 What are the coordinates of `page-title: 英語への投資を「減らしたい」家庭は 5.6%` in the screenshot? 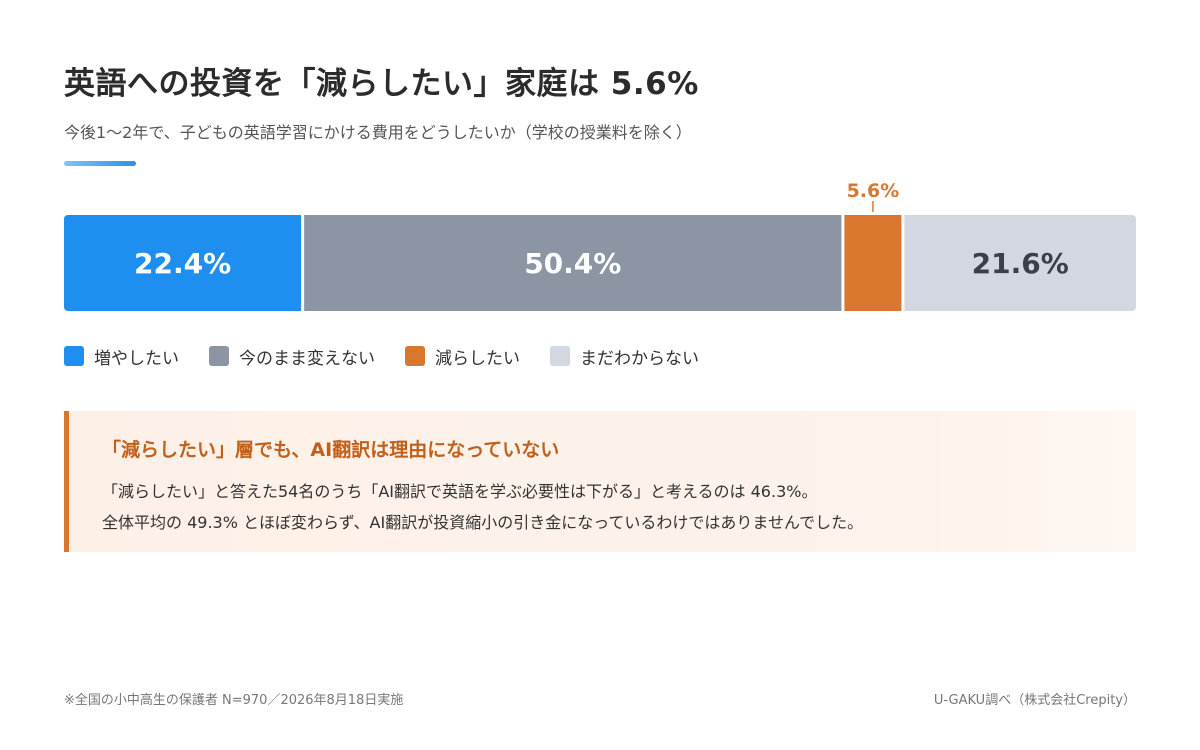 It's located at (381, 84).